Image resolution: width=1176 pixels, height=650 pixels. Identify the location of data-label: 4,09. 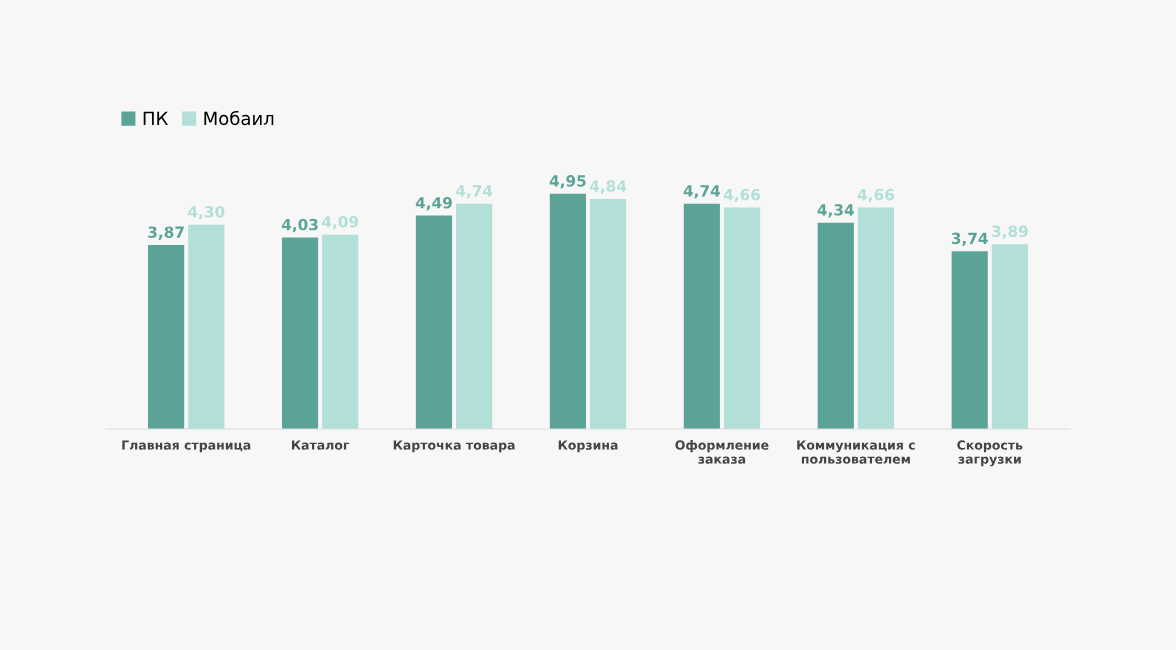
(340, 222).